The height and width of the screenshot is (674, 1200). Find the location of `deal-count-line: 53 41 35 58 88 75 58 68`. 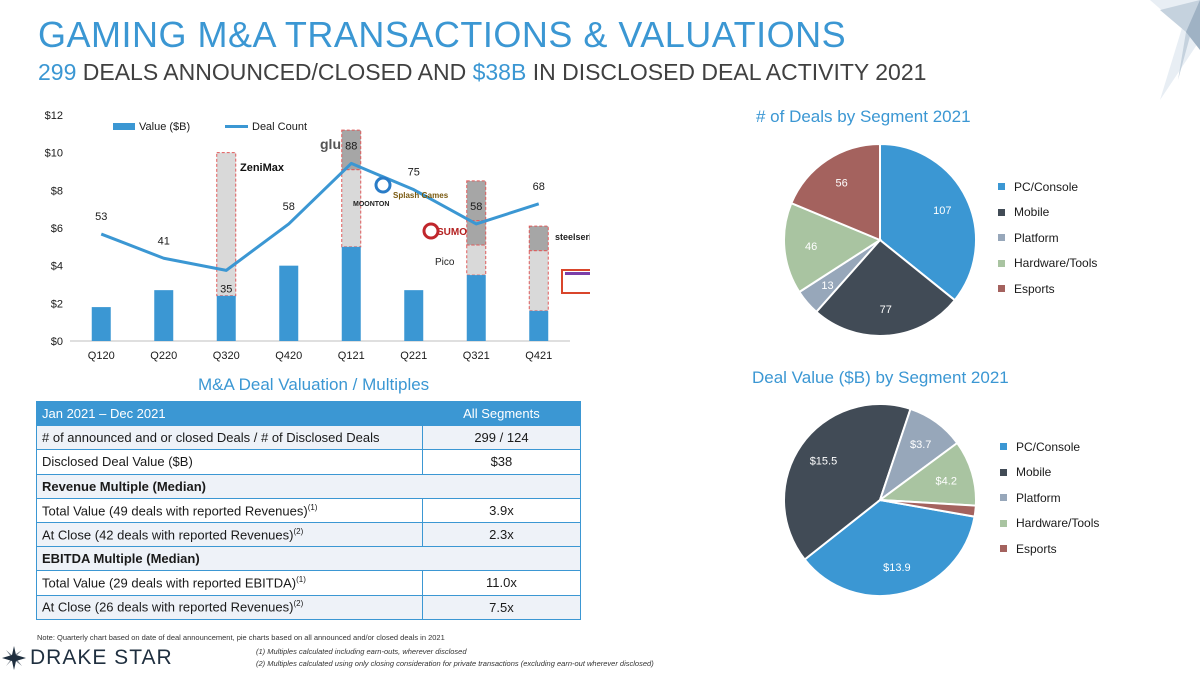

deal-count-line: 53 41 35 58 88 75 58 68 is located at coordinates (320, 217).